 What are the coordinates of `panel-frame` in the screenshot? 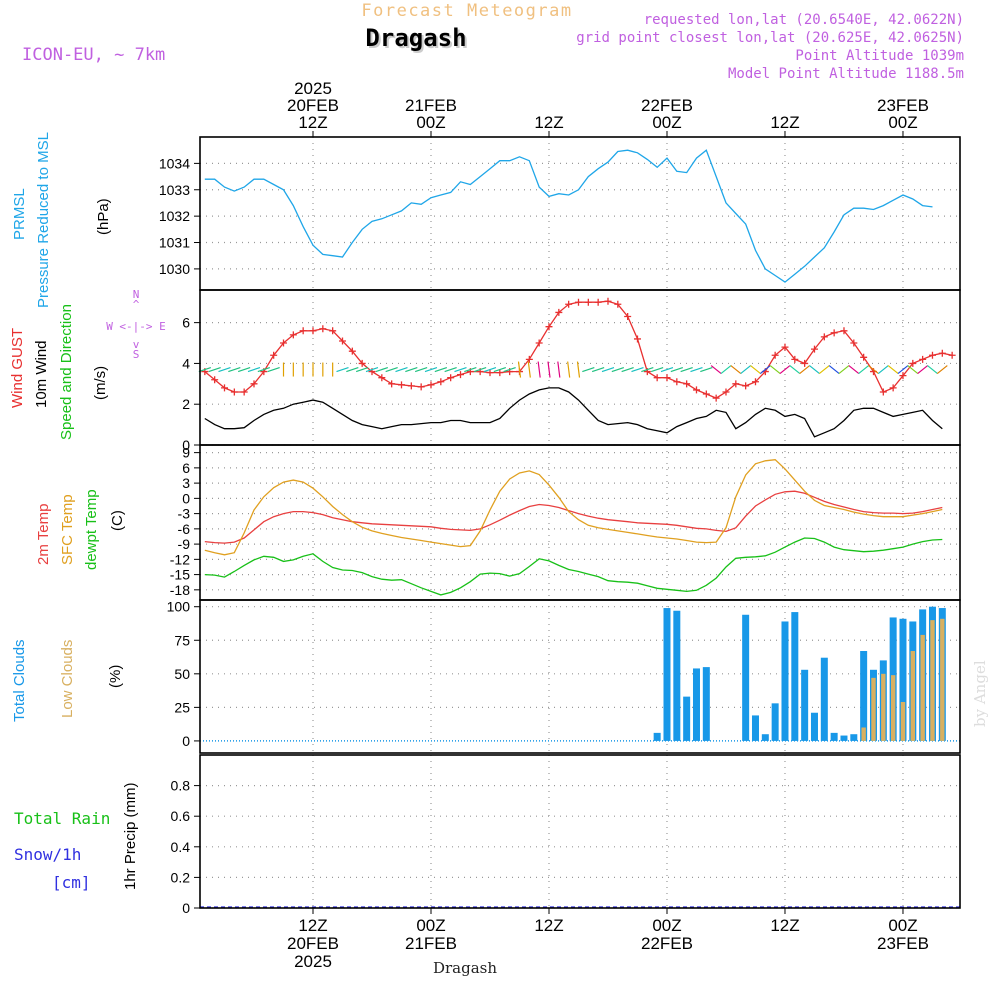 It's located at (580, 676).